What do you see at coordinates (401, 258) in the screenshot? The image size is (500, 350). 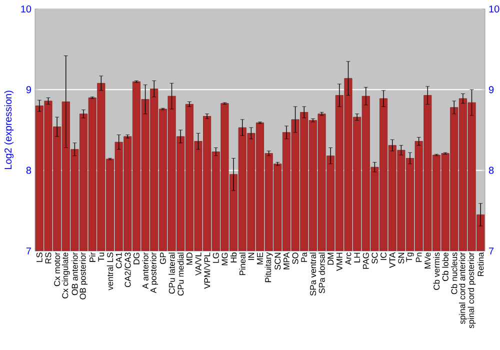 I see `x-tick-label: SN` at bounding box center [401, 258].